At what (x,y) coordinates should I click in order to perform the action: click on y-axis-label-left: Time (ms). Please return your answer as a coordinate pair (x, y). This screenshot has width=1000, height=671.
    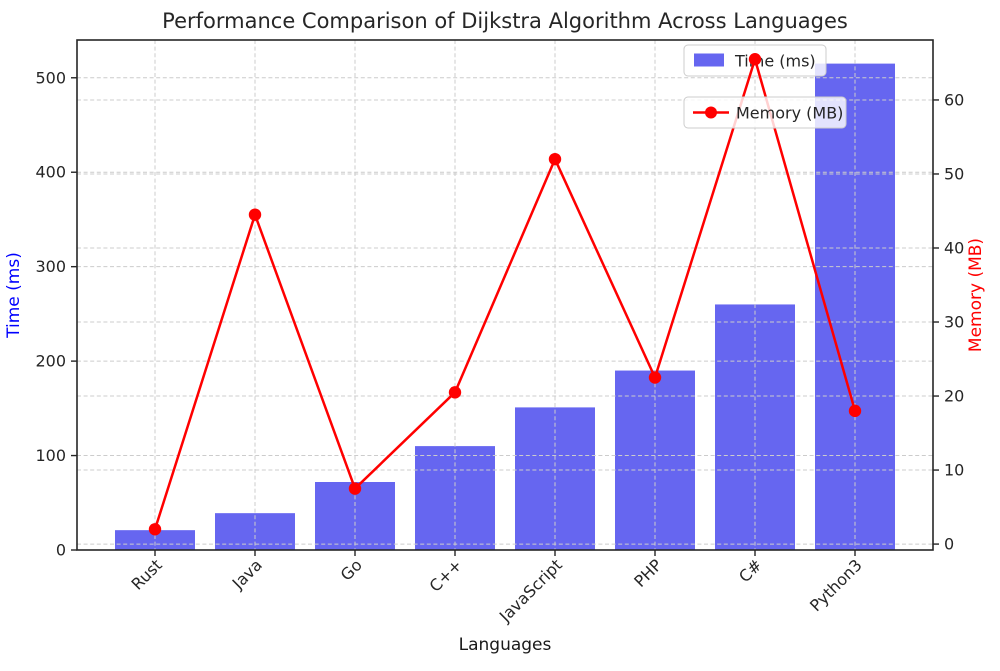
    Looking at the image, I should click on (14, 295).